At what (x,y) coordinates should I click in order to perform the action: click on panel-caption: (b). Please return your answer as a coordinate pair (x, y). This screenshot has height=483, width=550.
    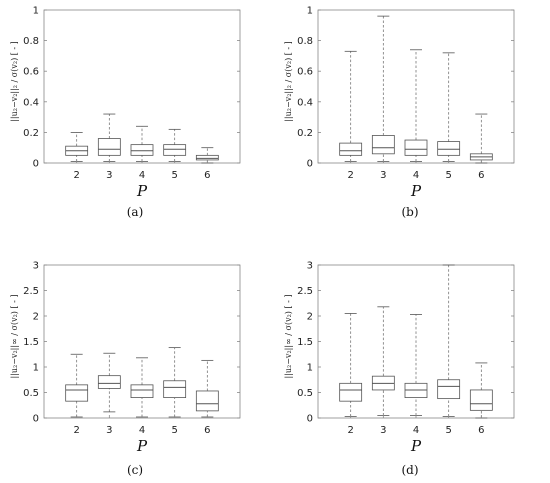
    Looking at the image, I should click on (409, 212).